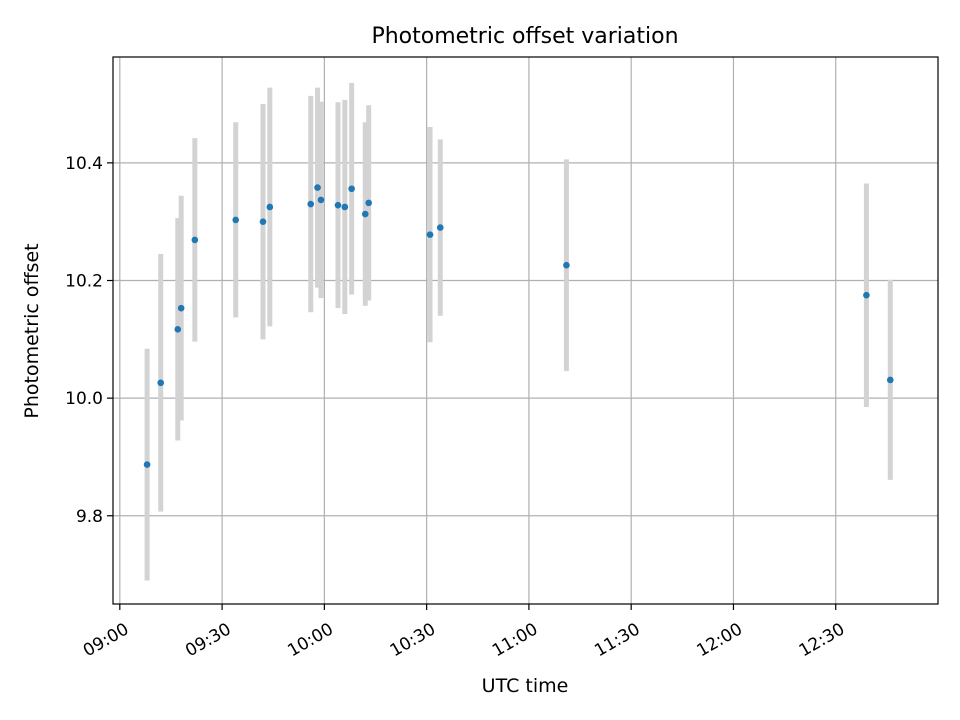 Image resolution: width=960 pixels, height=720 pixels. I want to click on x-tick-label: 09:30, so click(208, 640).